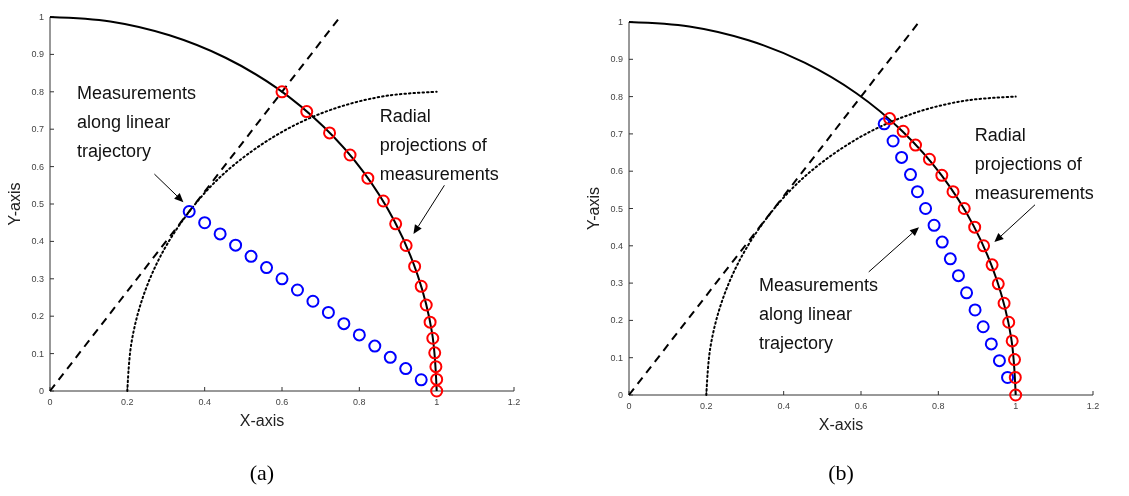 This screenshot has height=496, width=1129. What do you see at coordinates (1016, 406) in the screenshot?
I see `x-tick-label: 1` at bounding box center [1016, 406].